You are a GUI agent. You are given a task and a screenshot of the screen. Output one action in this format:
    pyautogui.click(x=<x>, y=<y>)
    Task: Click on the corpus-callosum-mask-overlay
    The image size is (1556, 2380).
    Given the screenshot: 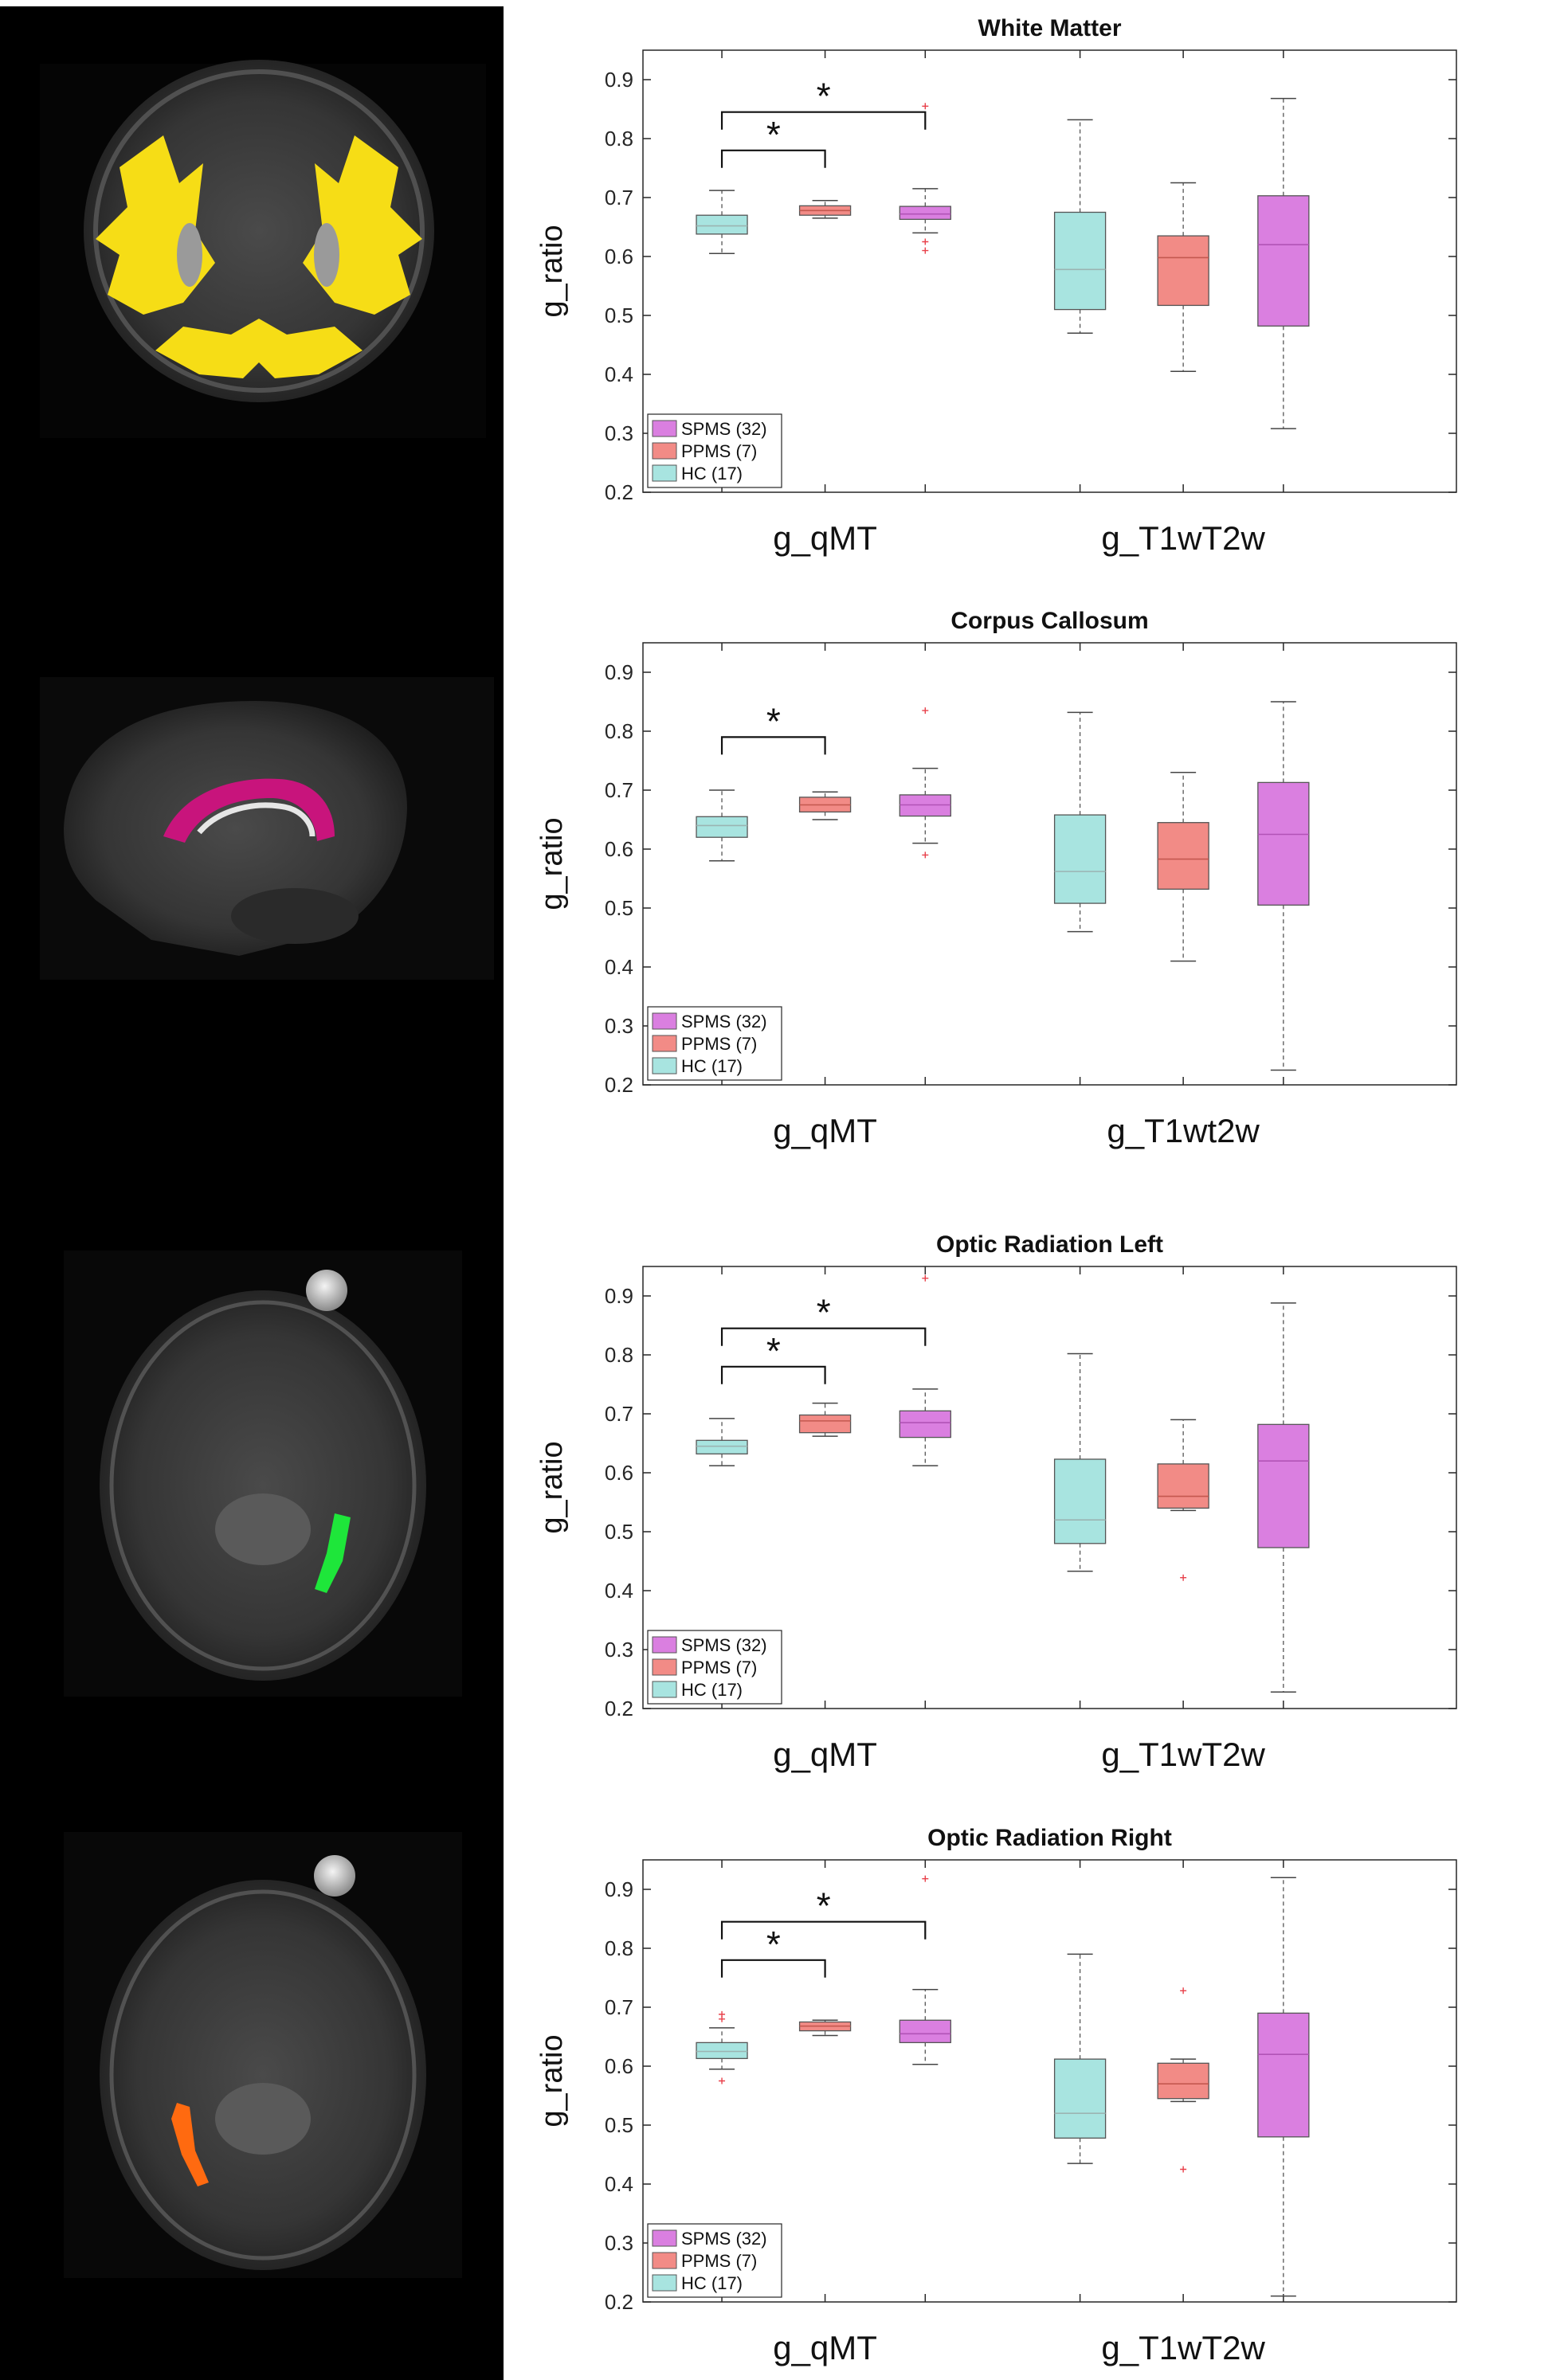 What is the action you would take?
    pyautogui.click(x=249, y=810)
    